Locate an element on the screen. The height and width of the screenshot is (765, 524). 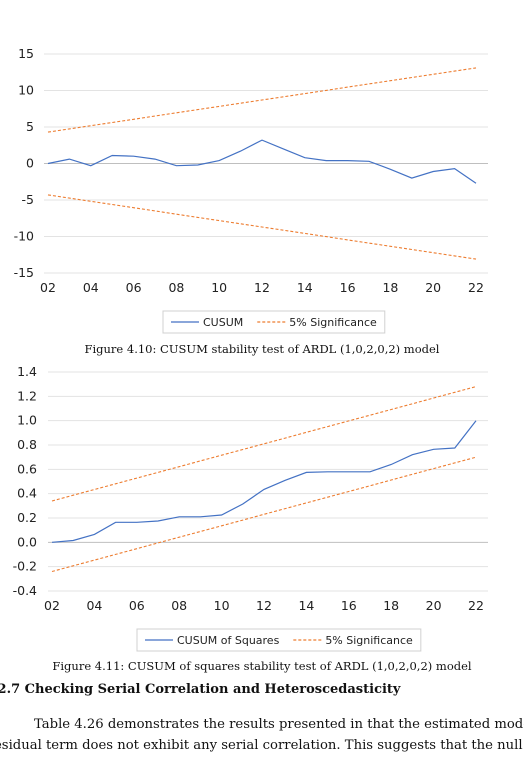
y-tick-label: 0.4 is located at coordinates (27, 493).